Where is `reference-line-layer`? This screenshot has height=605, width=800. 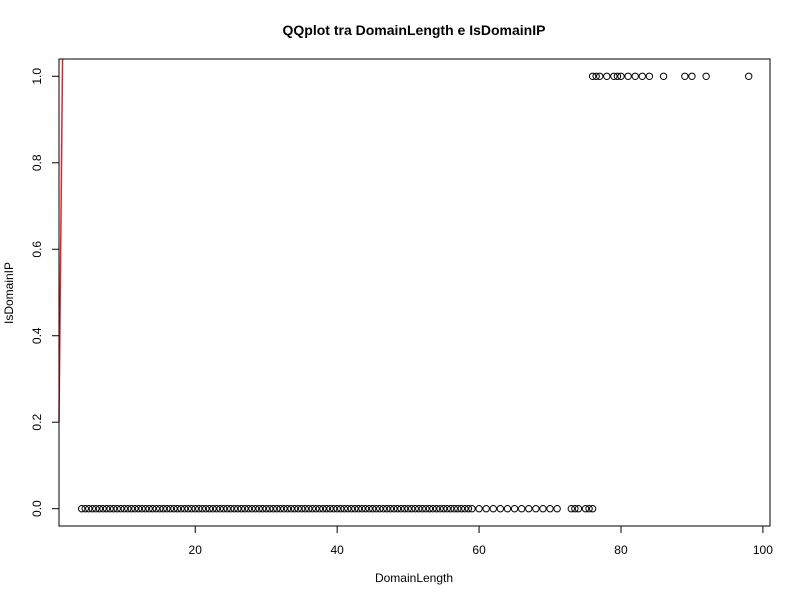
reference-line-layer is located at coordinates (61, 240).